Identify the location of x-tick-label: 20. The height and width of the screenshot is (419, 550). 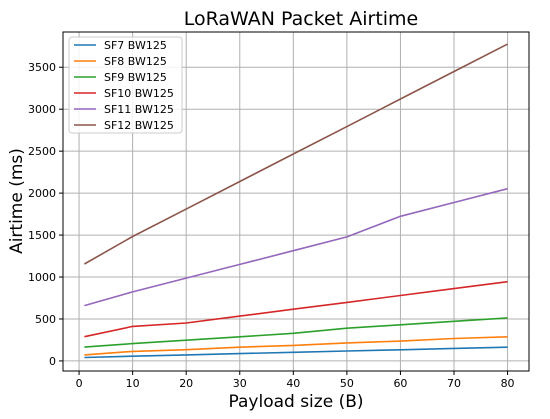
(186, 383).